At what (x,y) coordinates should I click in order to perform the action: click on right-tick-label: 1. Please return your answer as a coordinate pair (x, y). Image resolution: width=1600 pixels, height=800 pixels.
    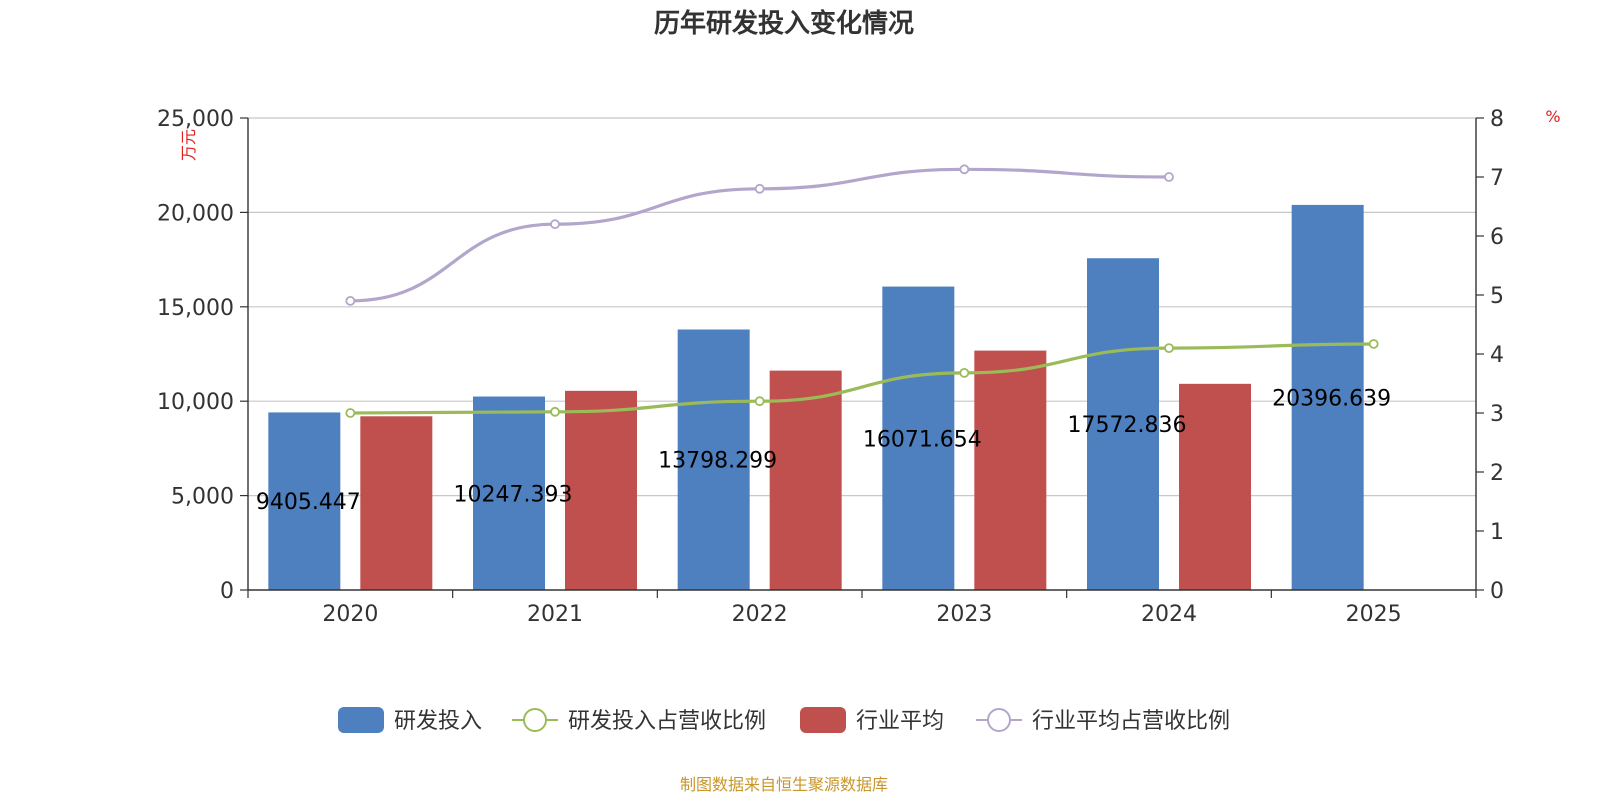
    Looking at the image, I should click on (1497, 532).